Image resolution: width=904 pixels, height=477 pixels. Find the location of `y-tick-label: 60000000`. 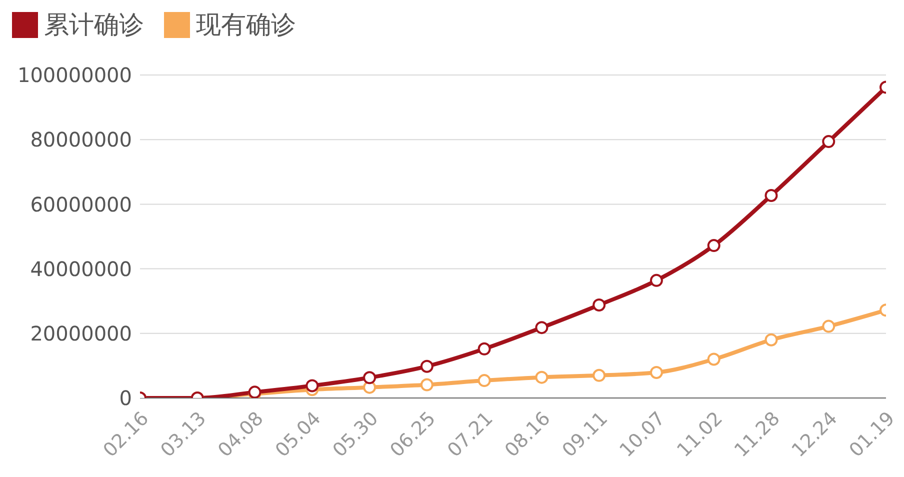

y-tick-label: 60000000 is located at coordinates (81, 204).